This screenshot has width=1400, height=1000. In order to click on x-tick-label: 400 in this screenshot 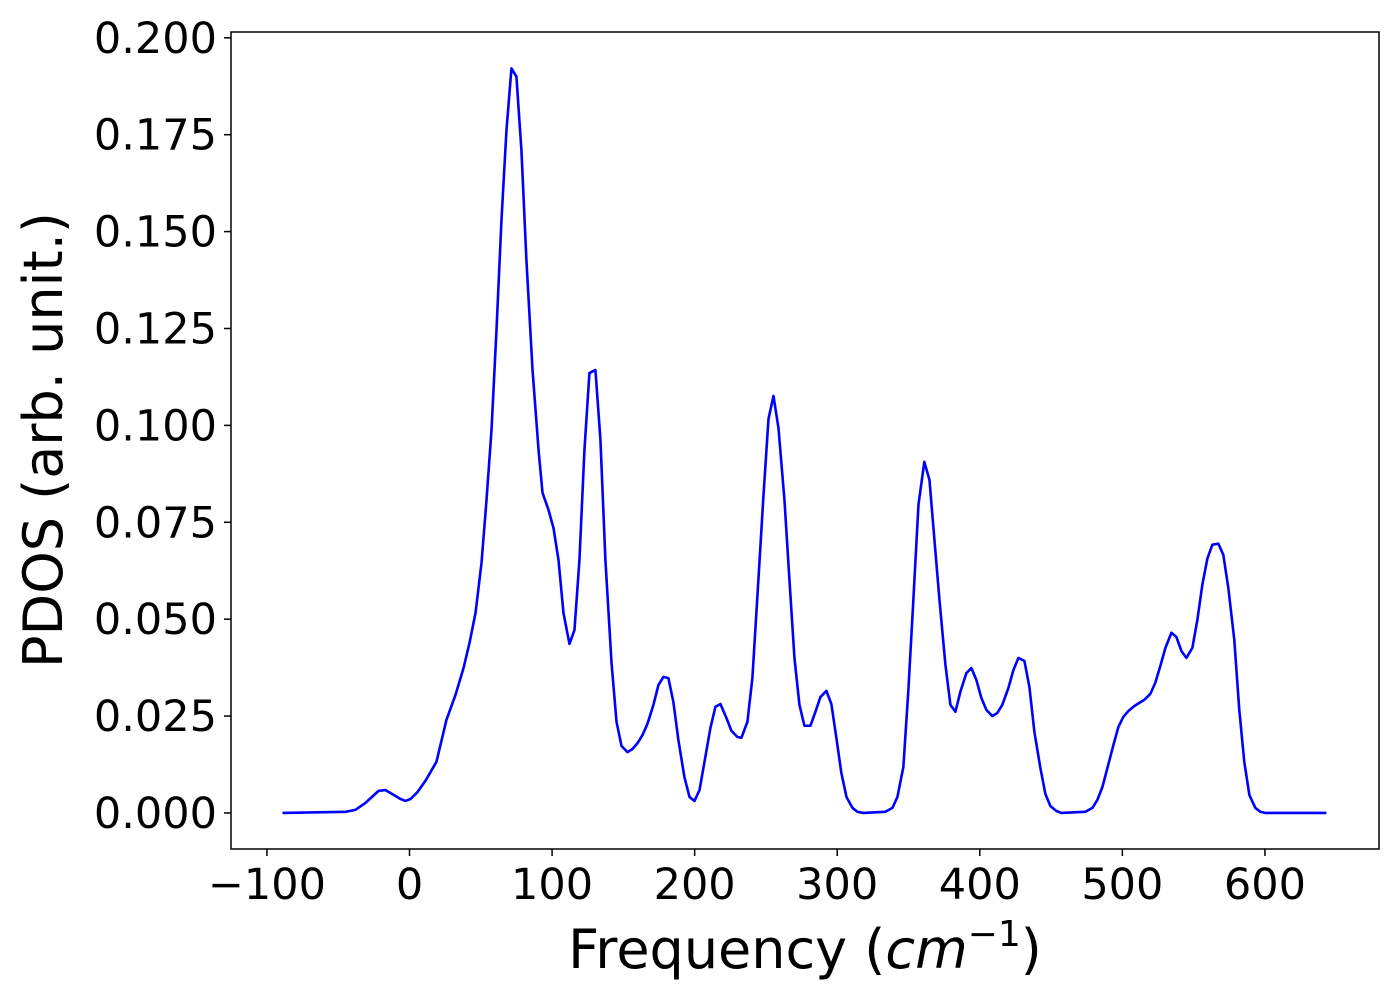, I will do `click(980, 885)`.